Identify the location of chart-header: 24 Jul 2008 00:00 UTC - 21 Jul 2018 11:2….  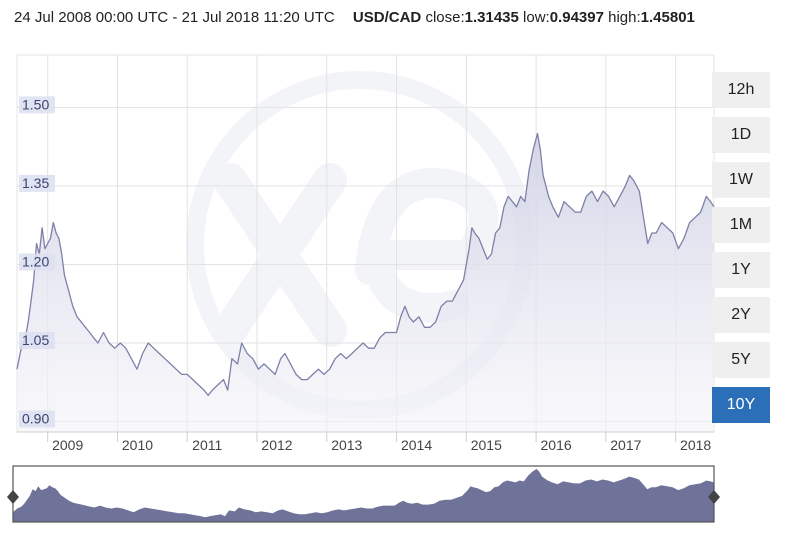
(354, 17).